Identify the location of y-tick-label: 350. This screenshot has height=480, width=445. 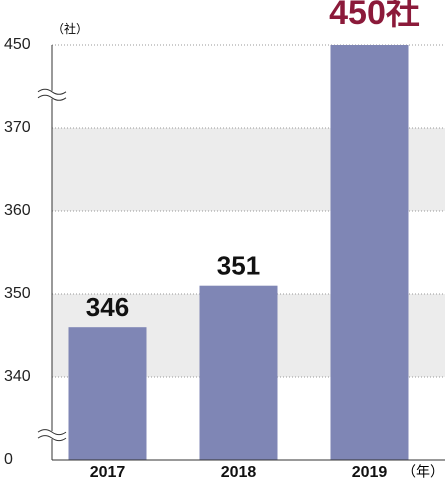
(17, 293).